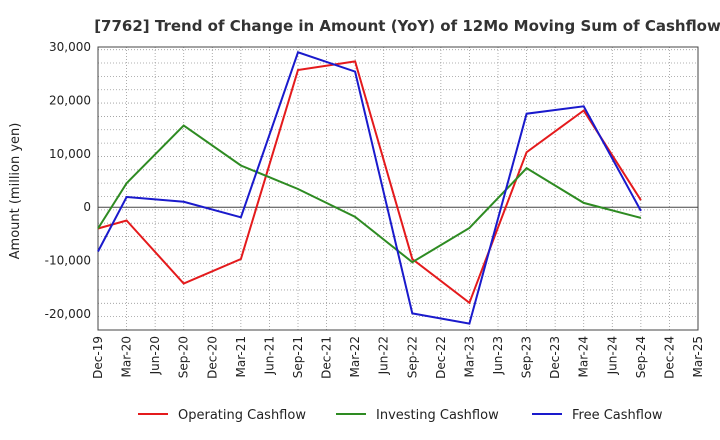 This screenshot has width=720, height=440. I want to click on x-tick-label: Jun-23, so click(498, 355).